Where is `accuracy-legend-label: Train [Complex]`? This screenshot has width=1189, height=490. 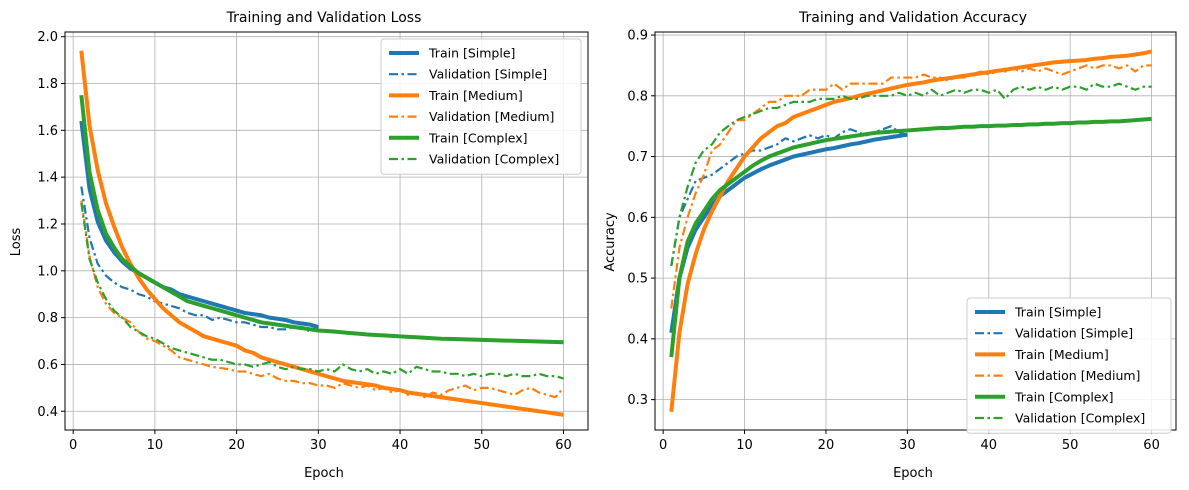
accuracy-legend-label: Train [Complex] is located at coordinates (1064, 396).